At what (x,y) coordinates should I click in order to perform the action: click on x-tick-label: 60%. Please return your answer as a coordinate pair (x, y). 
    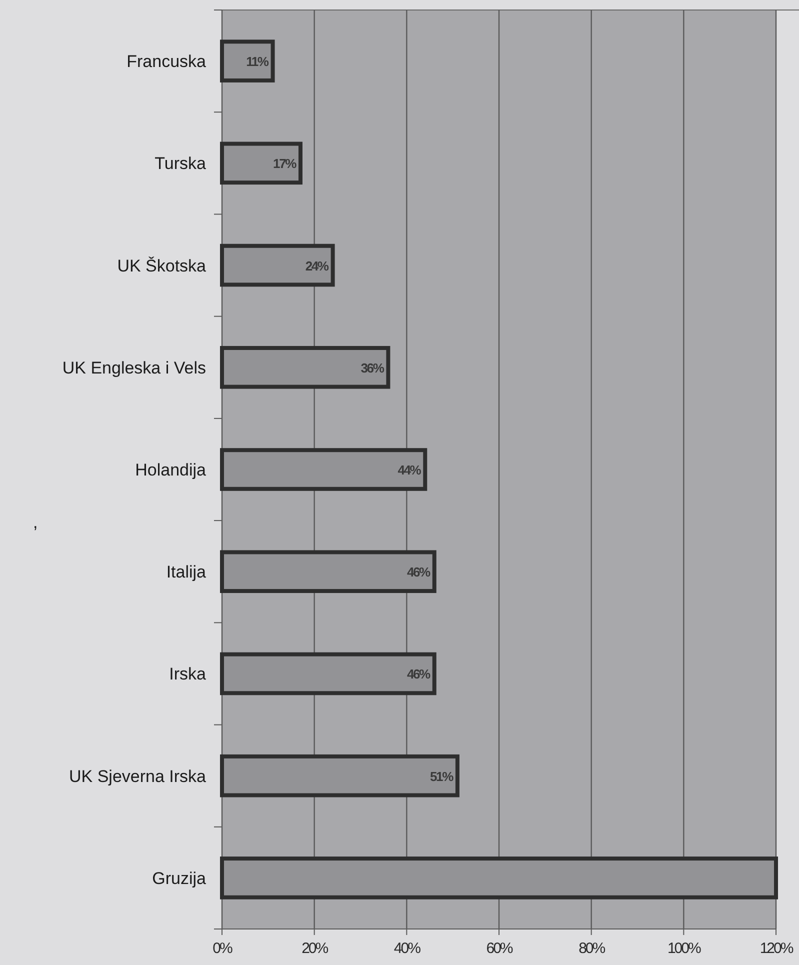
    Looking at the image, I should click on (499, 948).